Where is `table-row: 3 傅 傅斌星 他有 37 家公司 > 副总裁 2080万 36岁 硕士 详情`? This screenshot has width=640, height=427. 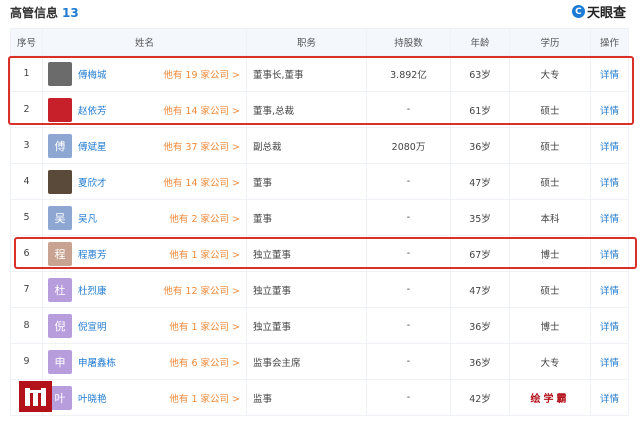 table-row: 3 傅 傅斌星 他有 37 家公司 > 副总裁 2080万 36岁 硕士 详情 is located at coordinates (319, 145).